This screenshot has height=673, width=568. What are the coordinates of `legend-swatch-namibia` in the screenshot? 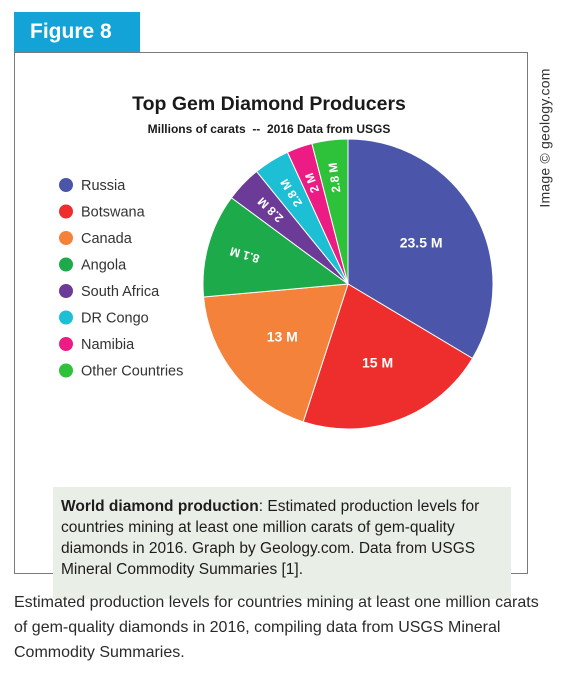 It's located at (66, 344).